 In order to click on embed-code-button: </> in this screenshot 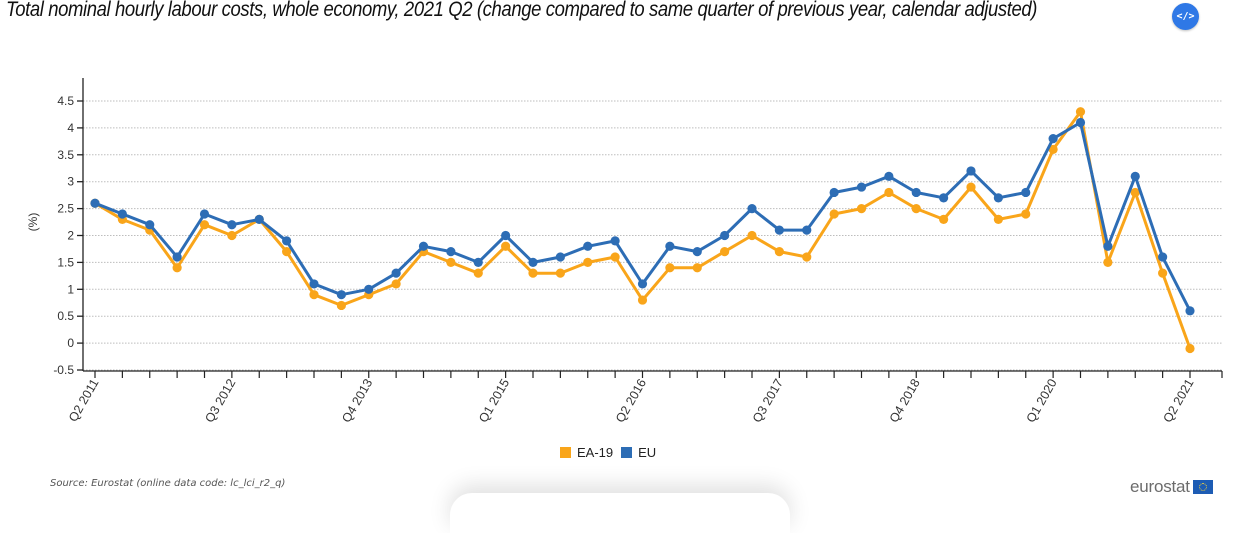, I will do `click(1185, 16)`.